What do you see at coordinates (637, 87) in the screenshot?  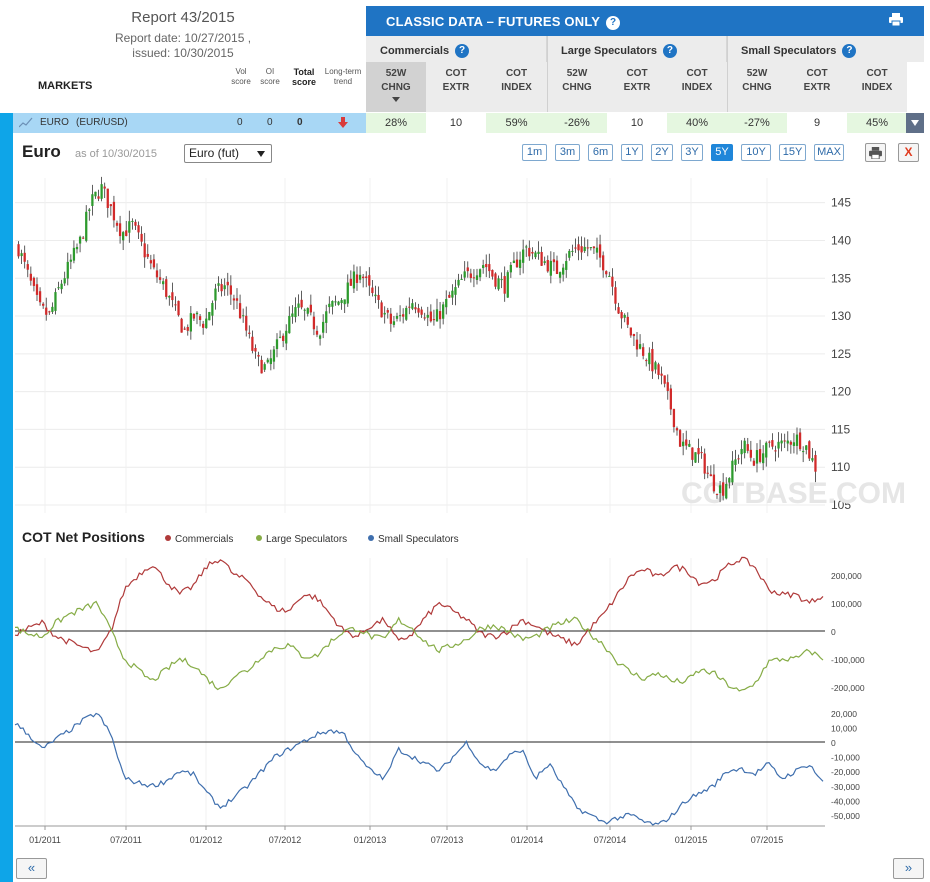 I see `column-header-4: COT EXTR` at bounding box center [637, 87].